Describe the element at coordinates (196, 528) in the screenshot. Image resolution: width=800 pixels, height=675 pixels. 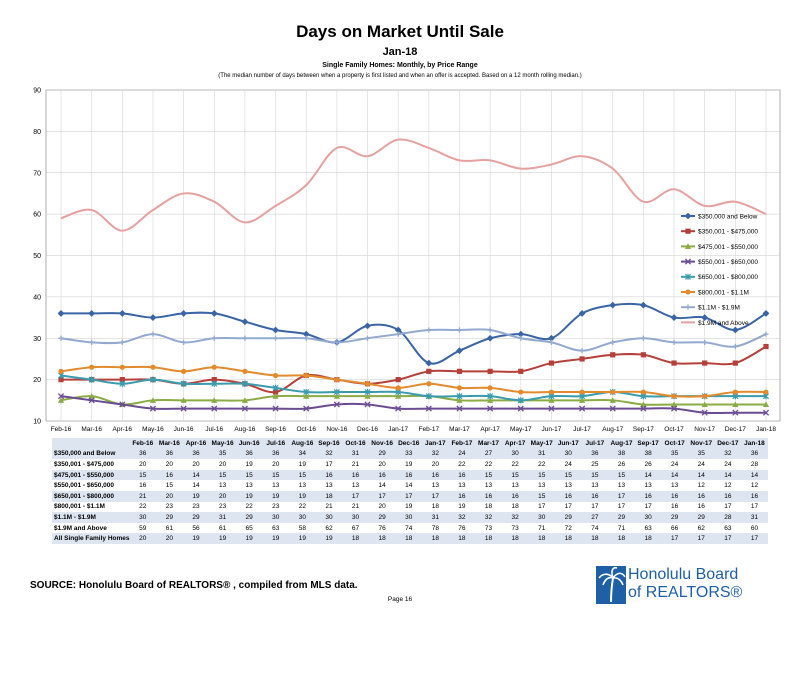
I see `table-cell: 56` at that location.